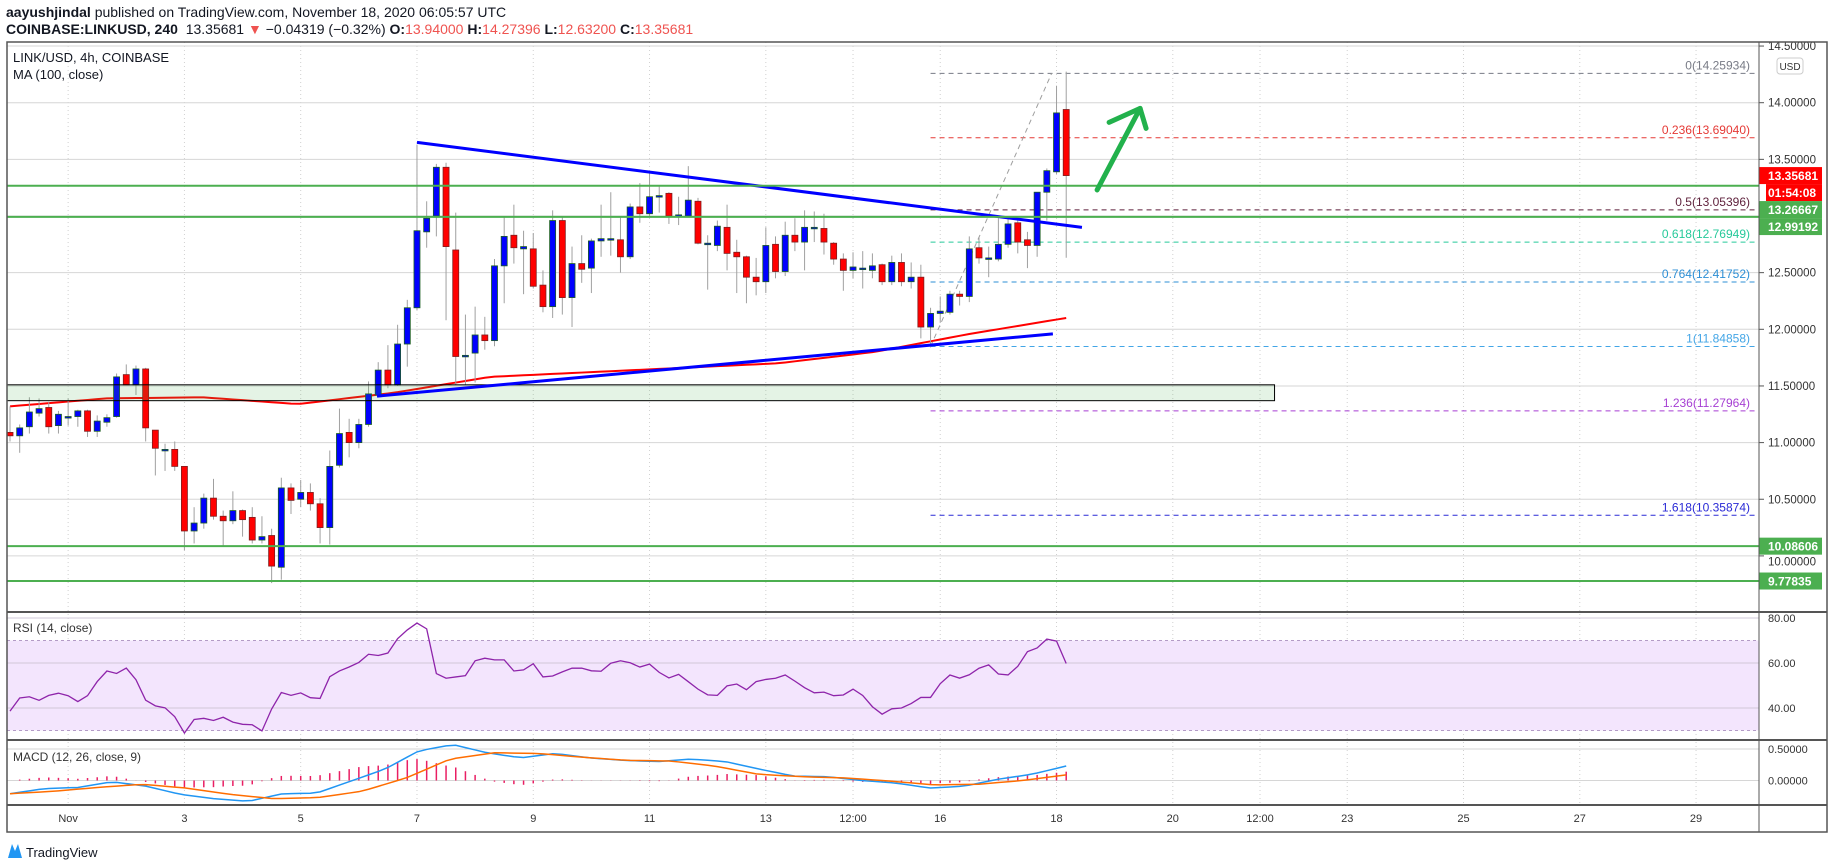  Describe the element at coordinates (77, 757) in the screenshot. I see `macd-legend: MACD (12, 26, close, 9)` at that location.